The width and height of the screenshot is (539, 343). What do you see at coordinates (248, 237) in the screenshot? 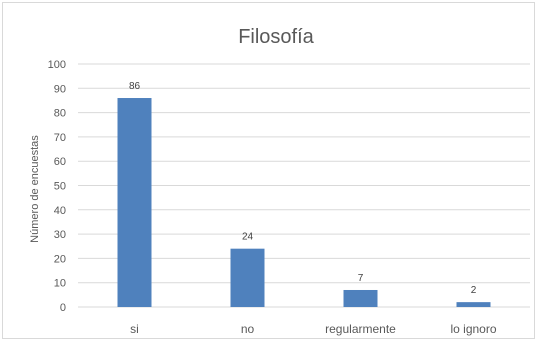
I see `data-label: 24` at bounding box center [248, 237].